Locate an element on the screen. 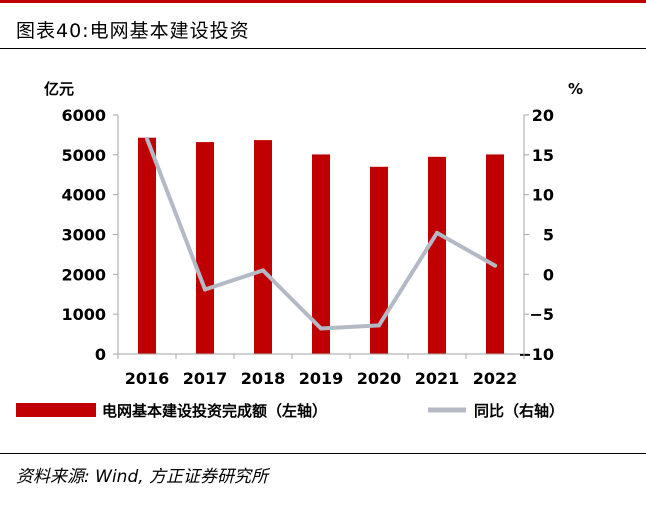  x-tick-label-2017: 2017 is located at coordinates (205, 378).